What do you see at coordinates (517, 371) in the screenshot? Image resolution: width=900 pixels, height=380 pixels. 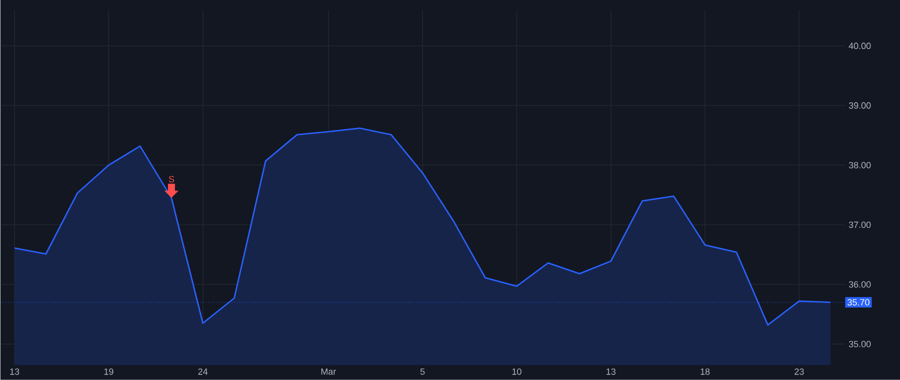 I see `x-tick-label: 10` at bounding box center [517, 371].